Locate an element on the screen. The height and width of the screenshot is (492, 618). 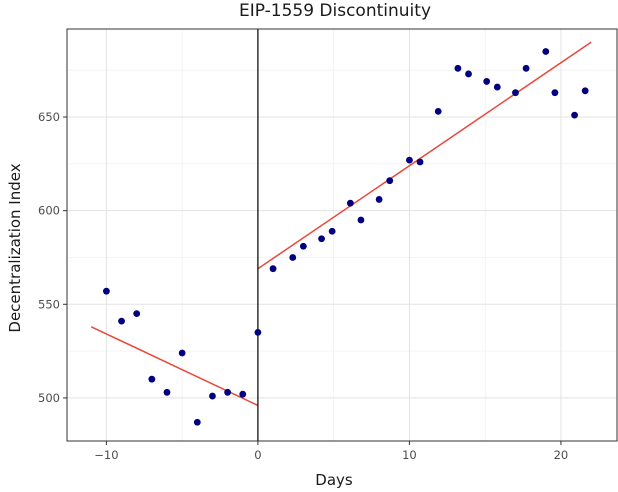
x-tick-label: 20 is located at coordinates (561, 455).